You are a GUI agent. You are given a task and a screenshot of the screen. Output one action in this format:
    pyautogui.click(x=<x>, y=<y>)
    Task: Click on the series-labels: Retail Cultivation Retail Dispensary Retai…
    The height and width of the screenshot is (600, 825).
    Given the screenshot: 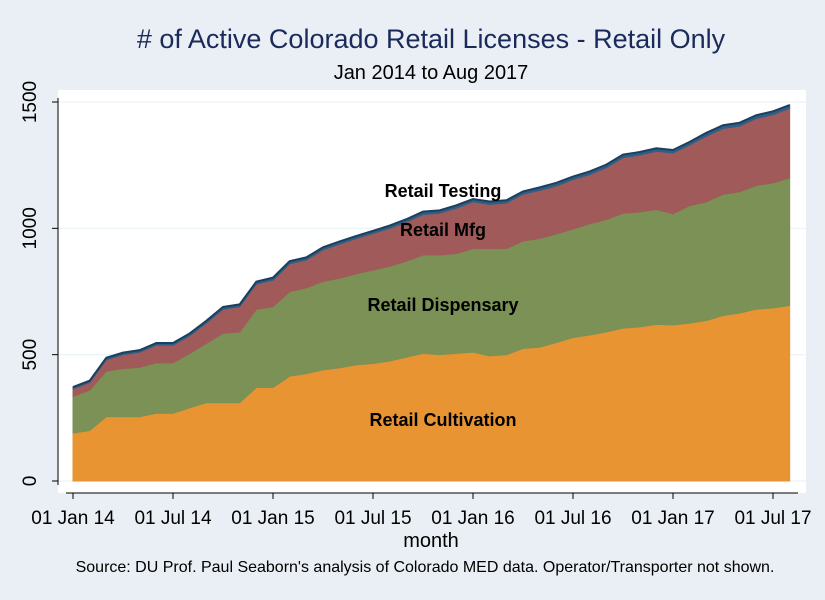 What is the action you would take?
    pyautogui.click(x=442, y=305)
    